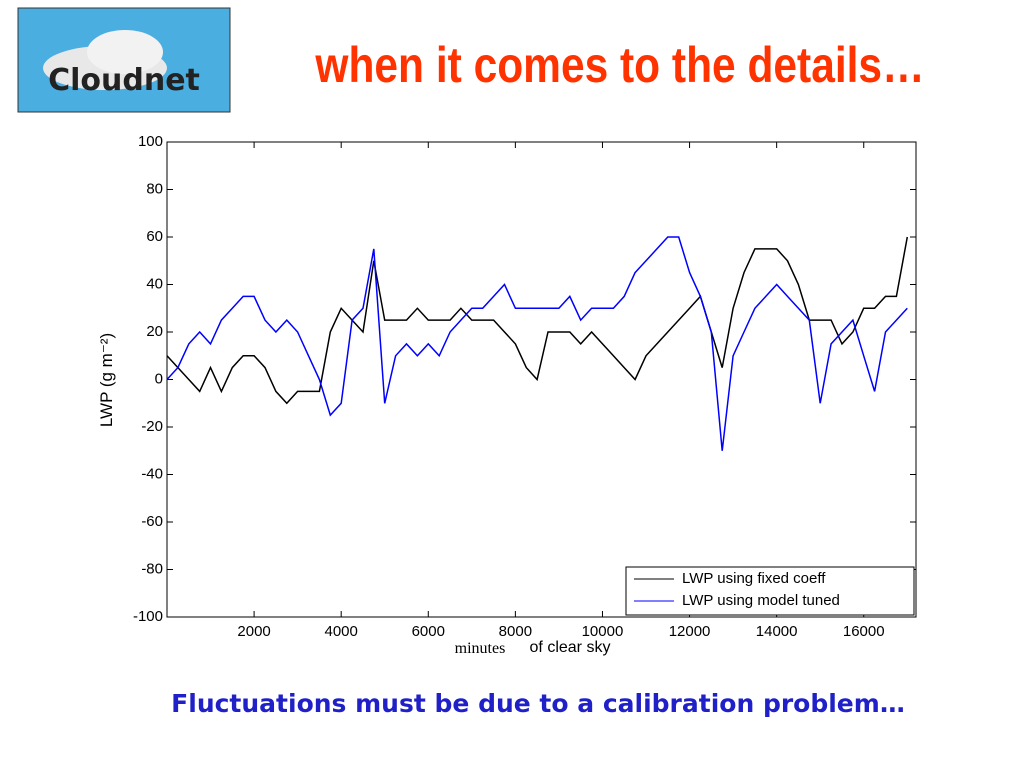 This screenshot has width=1024, height=768. I want to click on logo-cloud, so click(125, 52).